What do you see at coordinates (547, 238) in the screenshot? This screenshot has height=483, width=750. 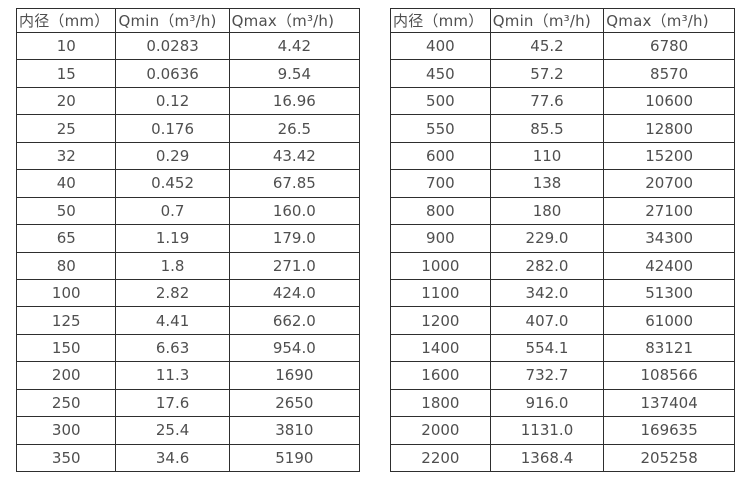 I see `table-cell: 229.0` at bounding box center [547, 238].